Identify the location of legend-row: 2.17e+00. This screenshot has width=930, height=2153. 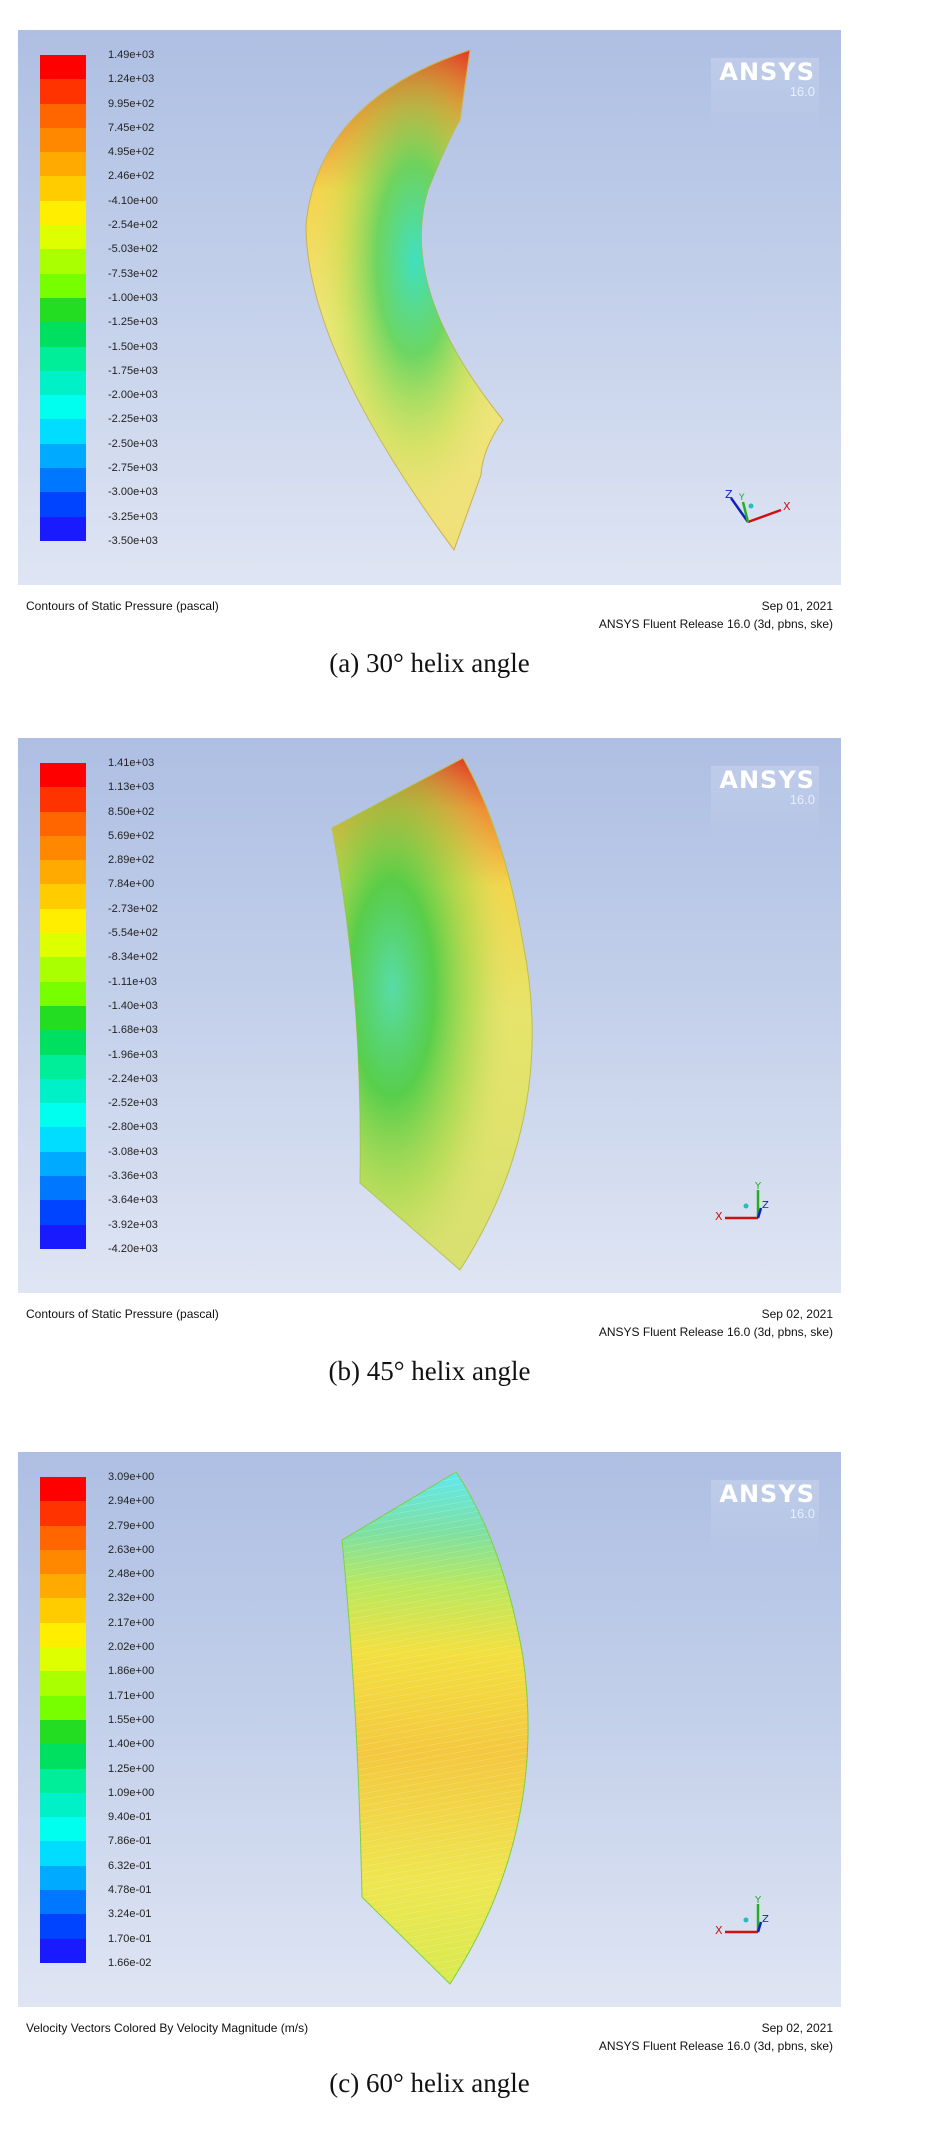
(115, 1632).